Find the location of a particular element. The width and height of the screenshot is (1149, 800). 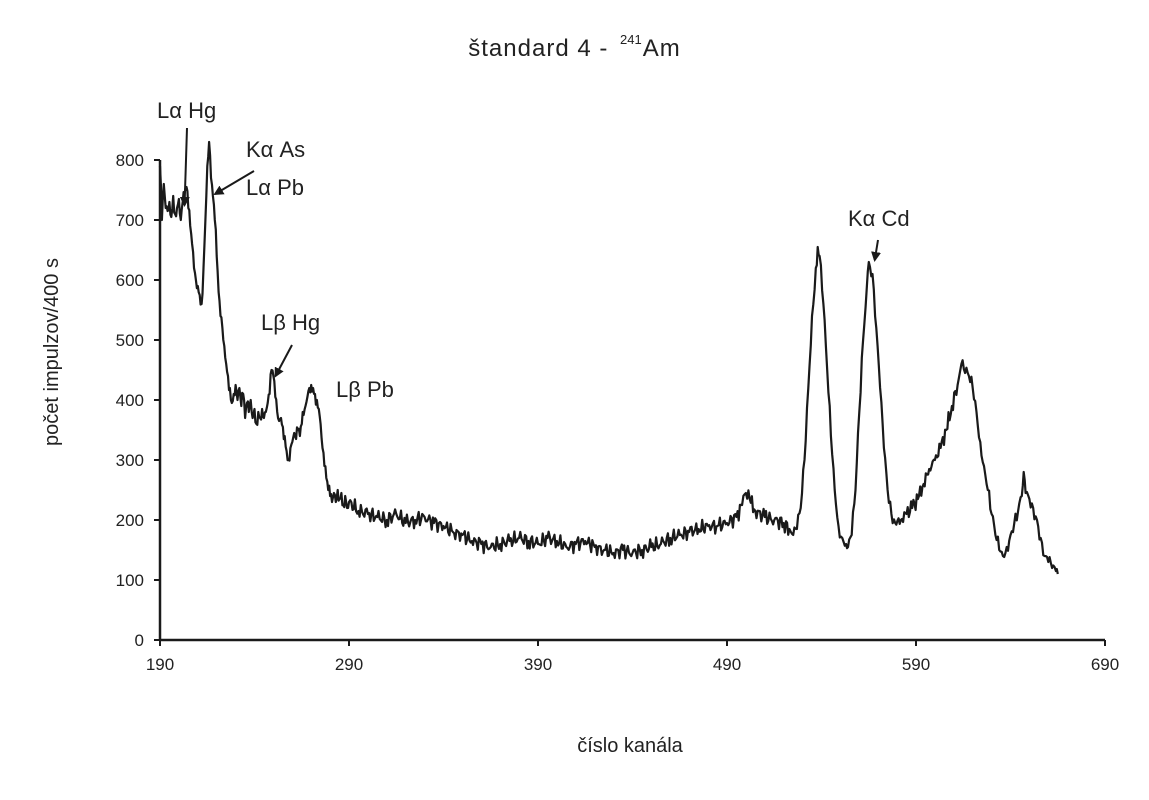

y-tick-label: 200 is located at coordinates (130, 520).